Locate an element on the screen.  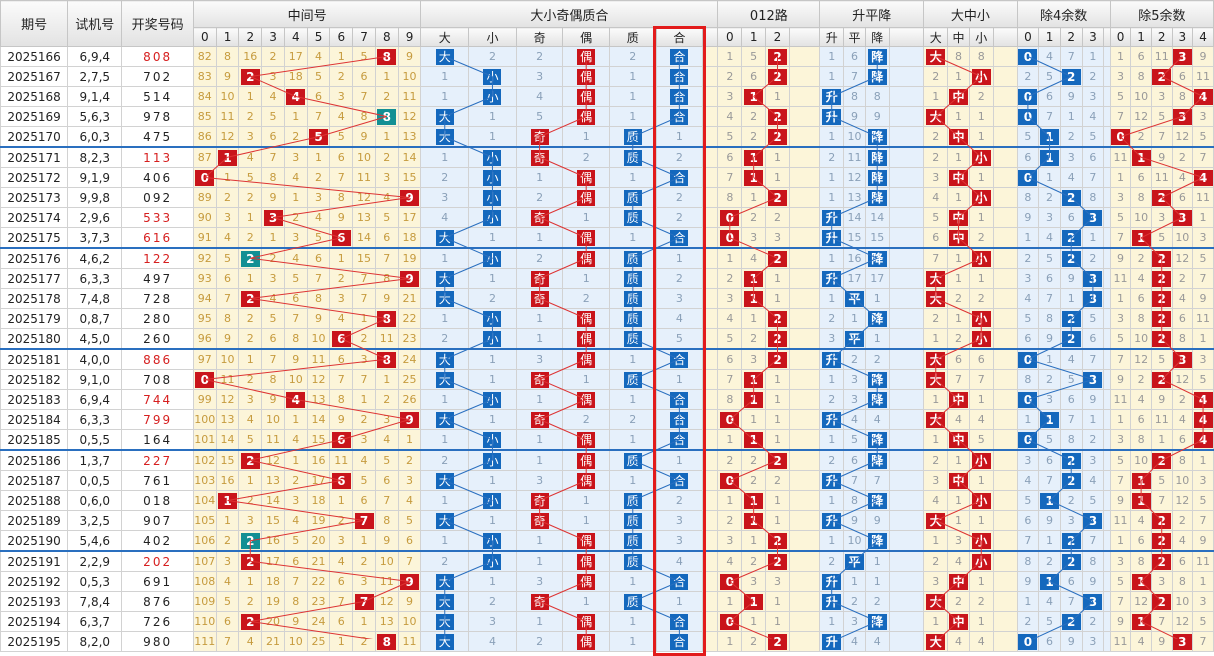
header-mod5: 除5余数 is located at coordinates (1161, 14).